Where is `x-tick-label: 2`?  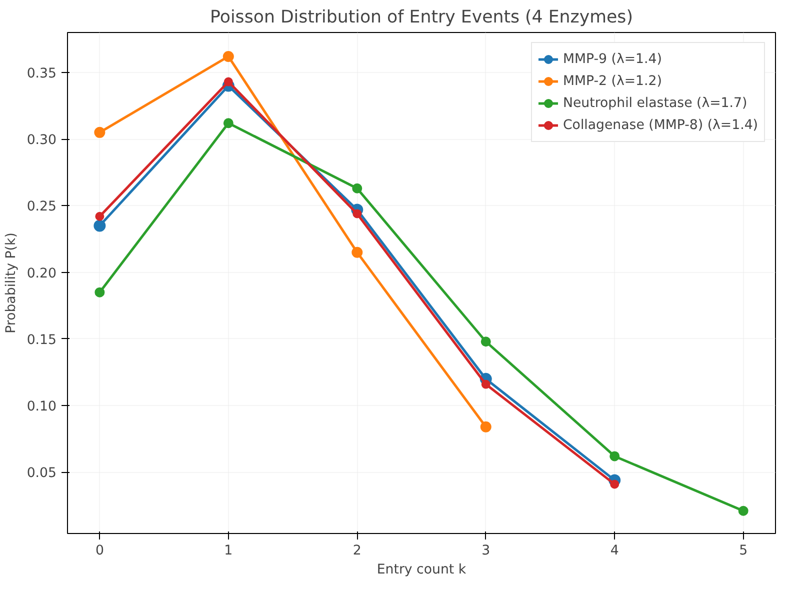
x-tick-label: 2 is located at coordinates (357, 551).